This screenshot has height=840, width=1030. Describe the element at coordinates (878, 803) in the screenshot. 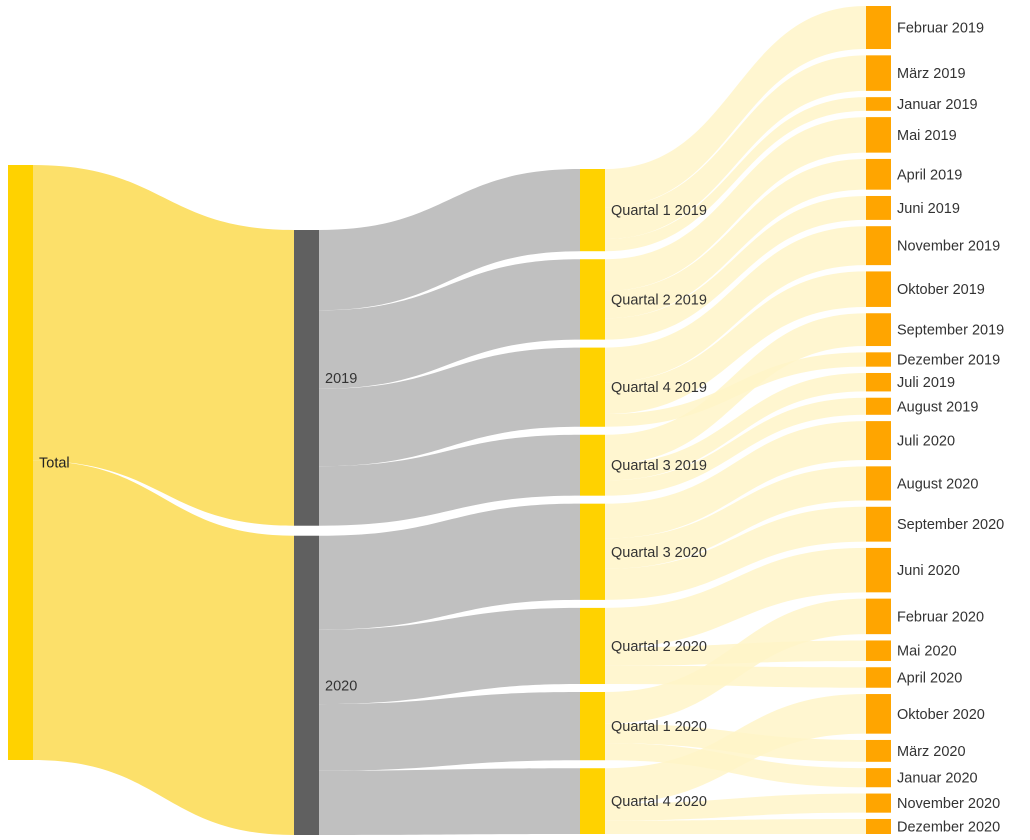

I see `node-nov2020` at that location.